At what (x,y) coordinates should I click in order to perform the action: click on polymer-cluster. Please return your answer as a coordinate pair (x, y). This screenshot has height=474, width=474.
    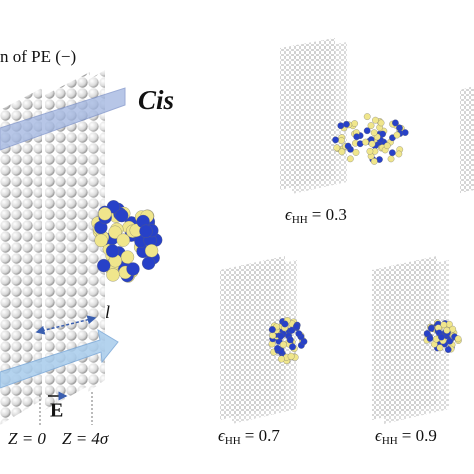
    Looking at the image, I should click on (127, 241).